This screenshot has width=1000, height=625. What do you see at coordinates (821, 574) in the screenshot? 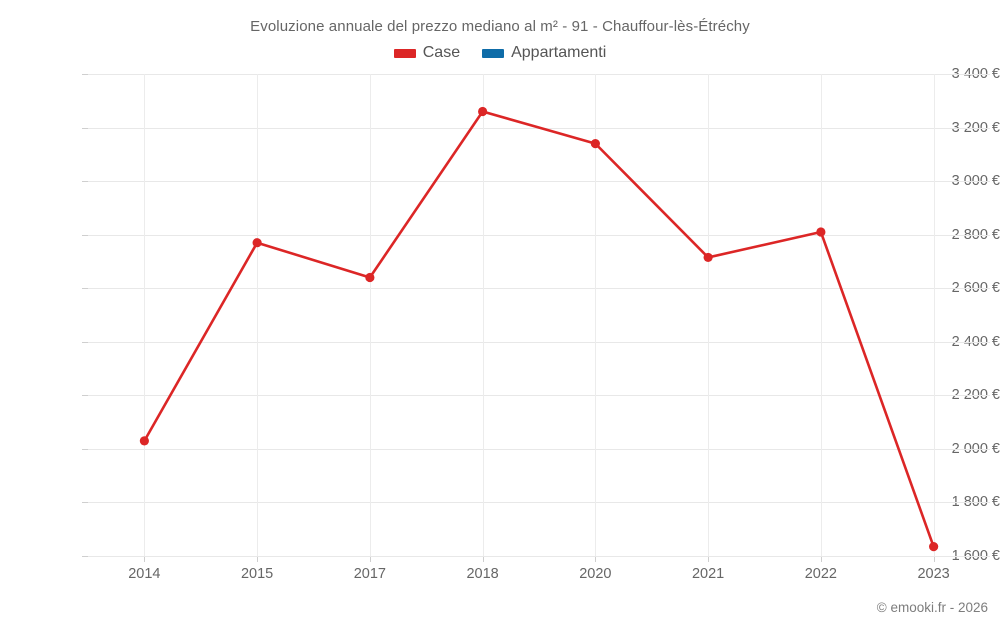
I see `x-axis-tick-label: 2022` at bounding box center [821, 574].